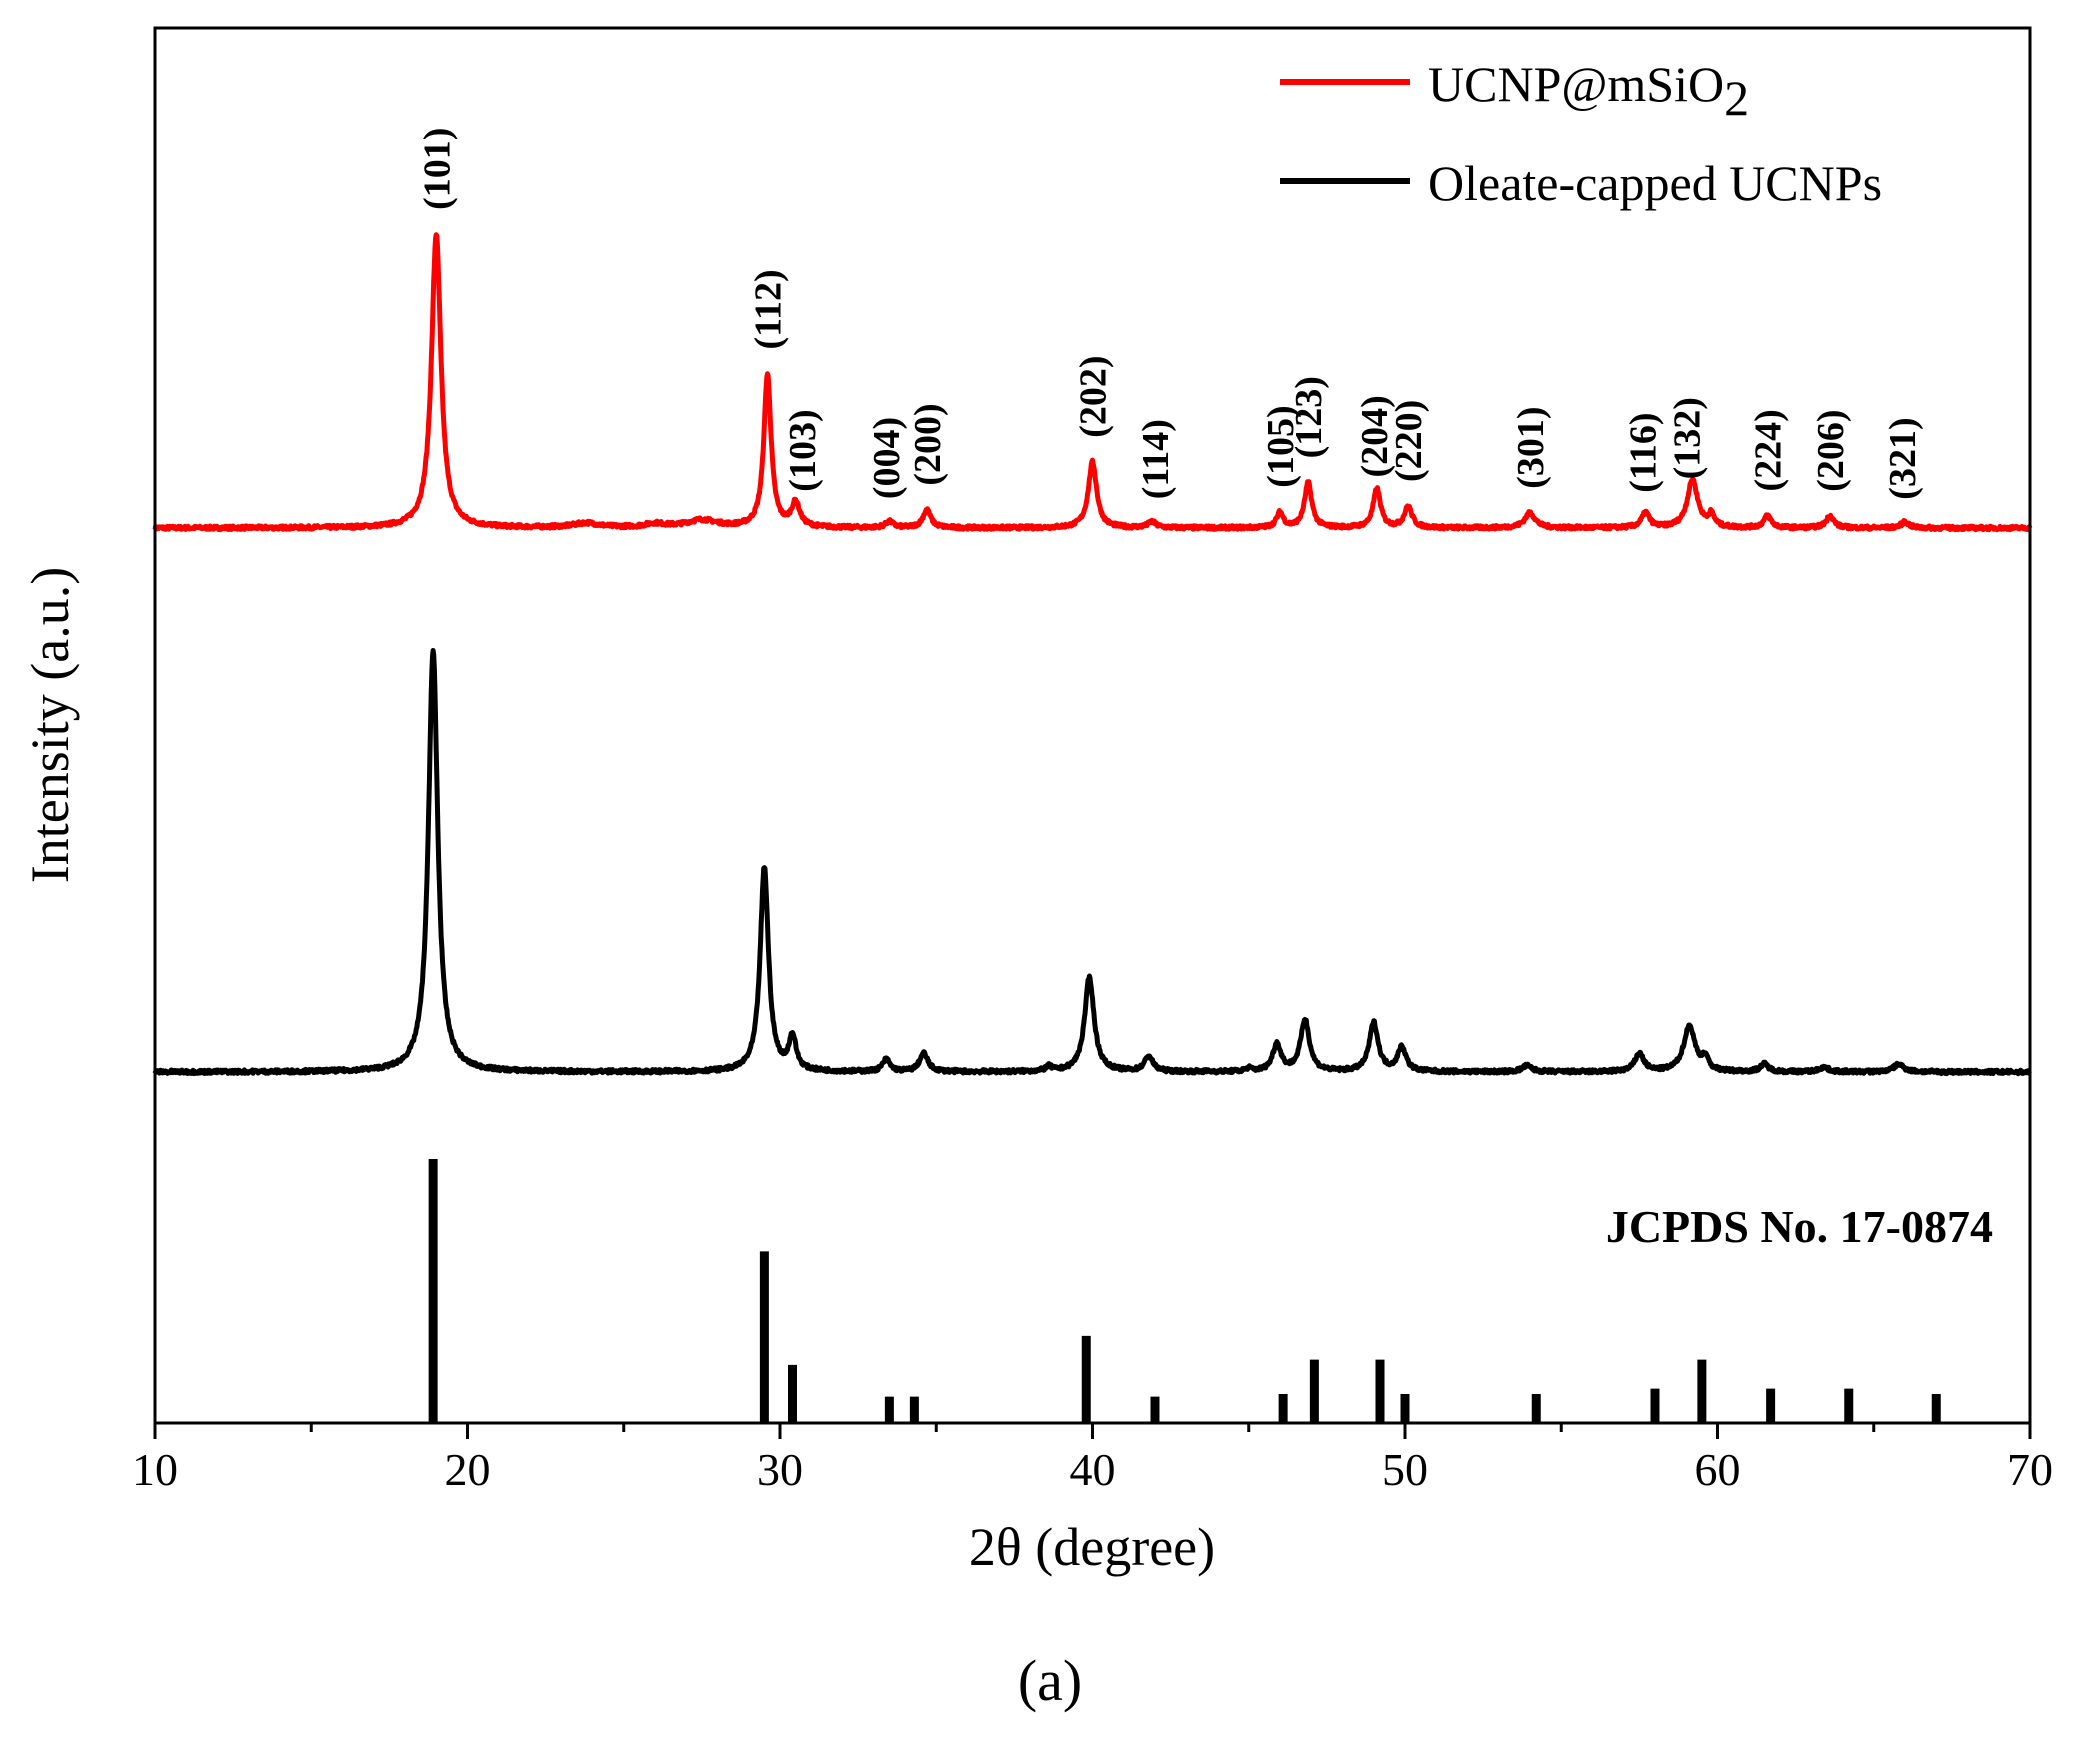 This screenshot has height=1738, width=2075. Describe the element at coordinates (1405, 1469) in the screenshot. I see `x-tick-label: 50` at that location.